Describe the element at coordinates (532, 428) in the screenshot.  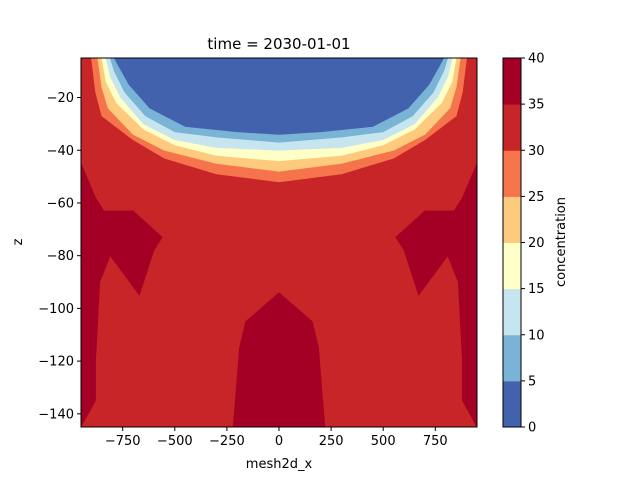
I see `colorbar-tick-label: 0` at that location.